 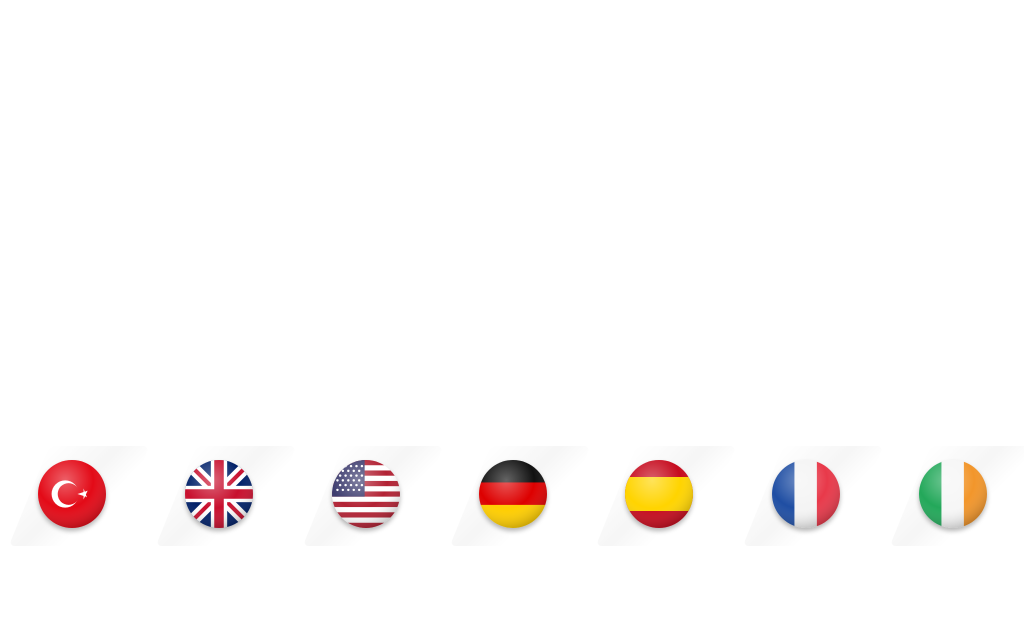 I want to click on united-kingdom-flag-icon, so click(x=219, y=494).